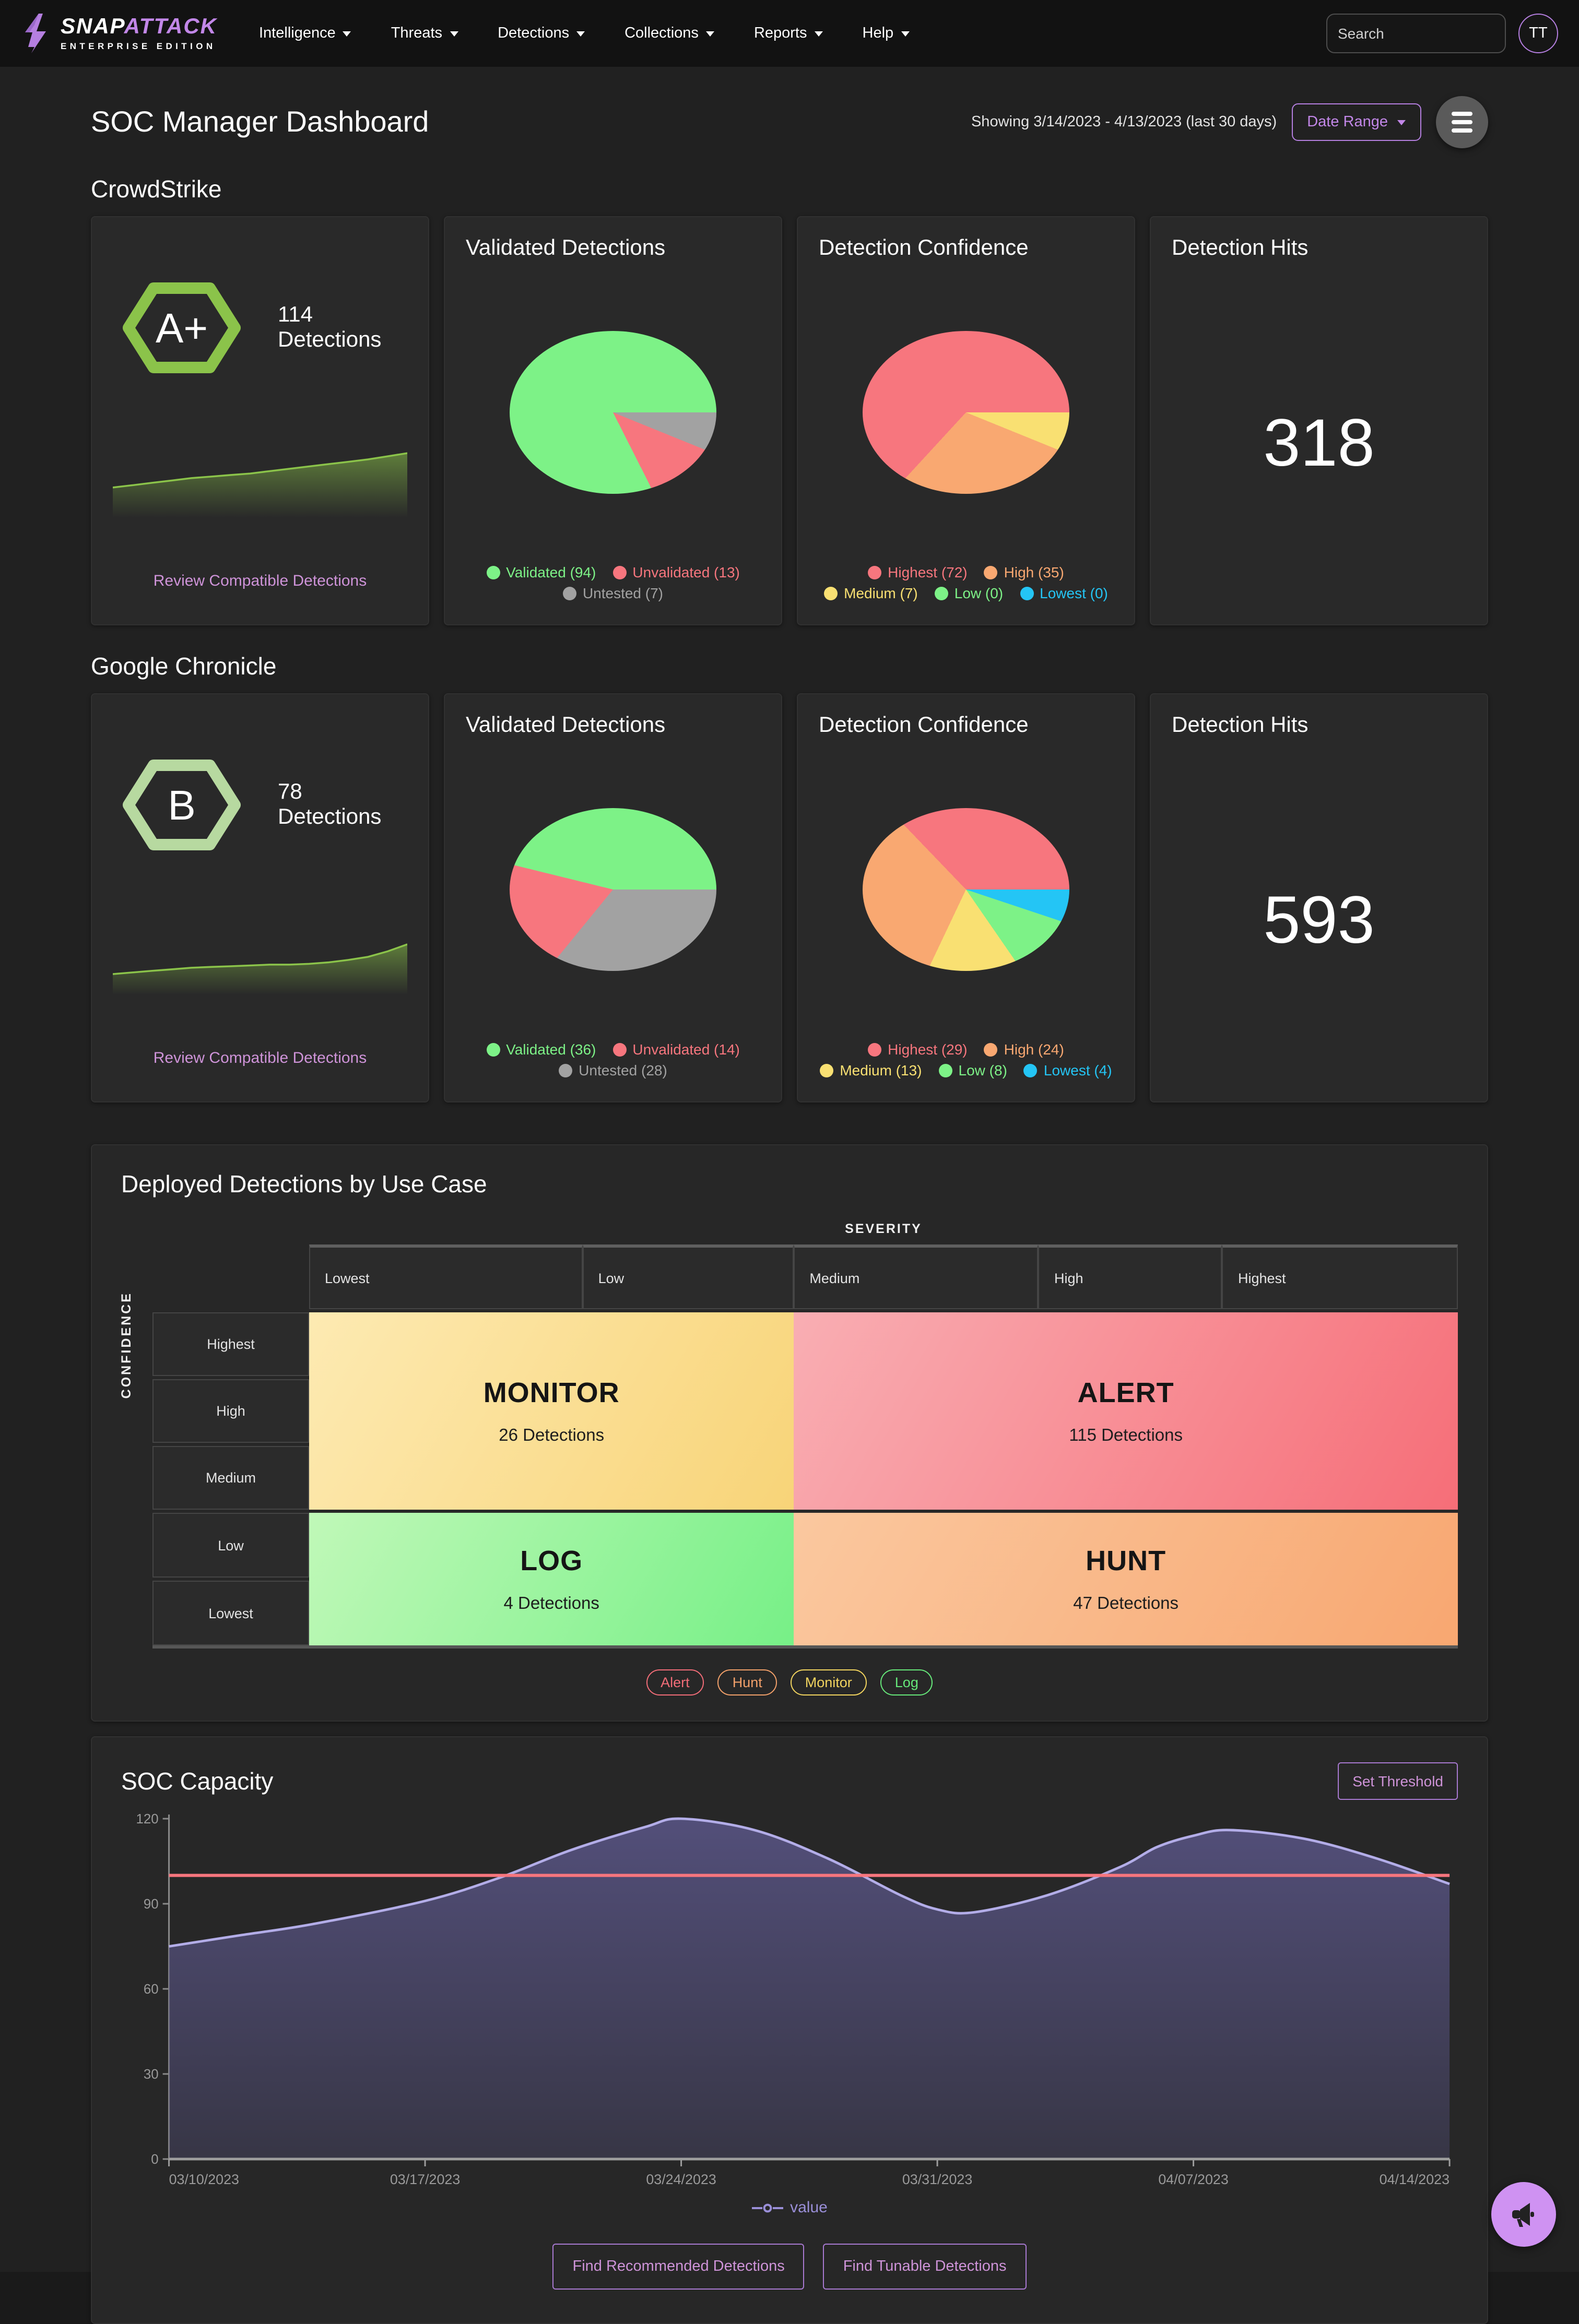 The width and height of the screenshot is (1579, 2324). I want to click on snapattack-logo: SNAPATTACK ENTERPRISE EDITION, so click(119, 34).